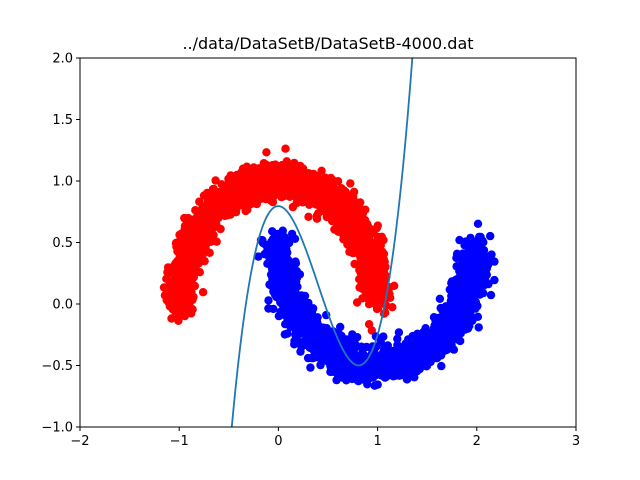  I want to click on x-tick-label: 1, so click(377, 441).